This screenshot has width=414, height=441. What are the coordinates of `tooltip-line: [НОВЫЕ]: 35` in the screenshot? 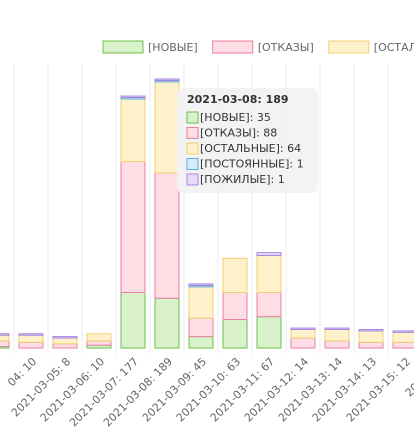 It's located at (235, 117).